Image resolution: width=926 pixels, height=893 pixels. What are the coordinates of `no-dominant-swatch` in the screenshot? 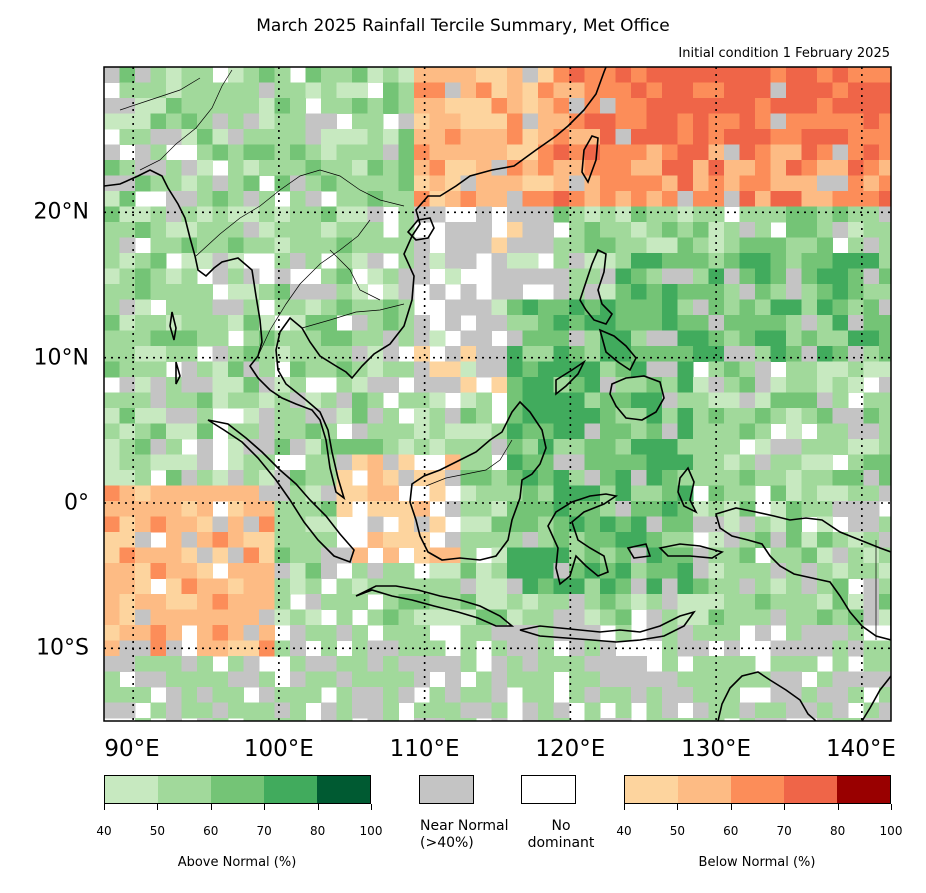 It's located at (548, 789).